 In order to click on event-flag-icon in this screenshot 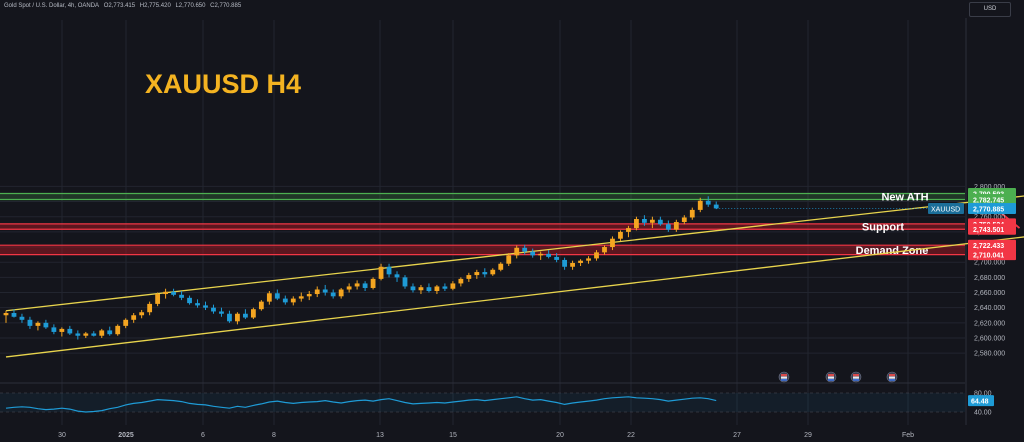, I will do `click(784, 377)`.